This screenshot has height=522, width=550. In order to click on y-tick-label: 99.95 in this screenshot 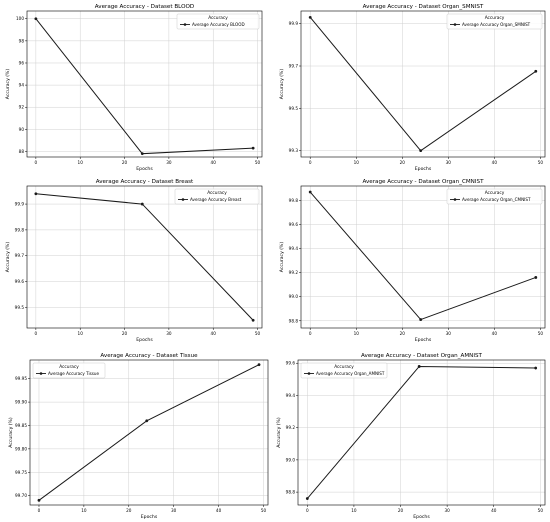, I will do `click(21, 378)`.